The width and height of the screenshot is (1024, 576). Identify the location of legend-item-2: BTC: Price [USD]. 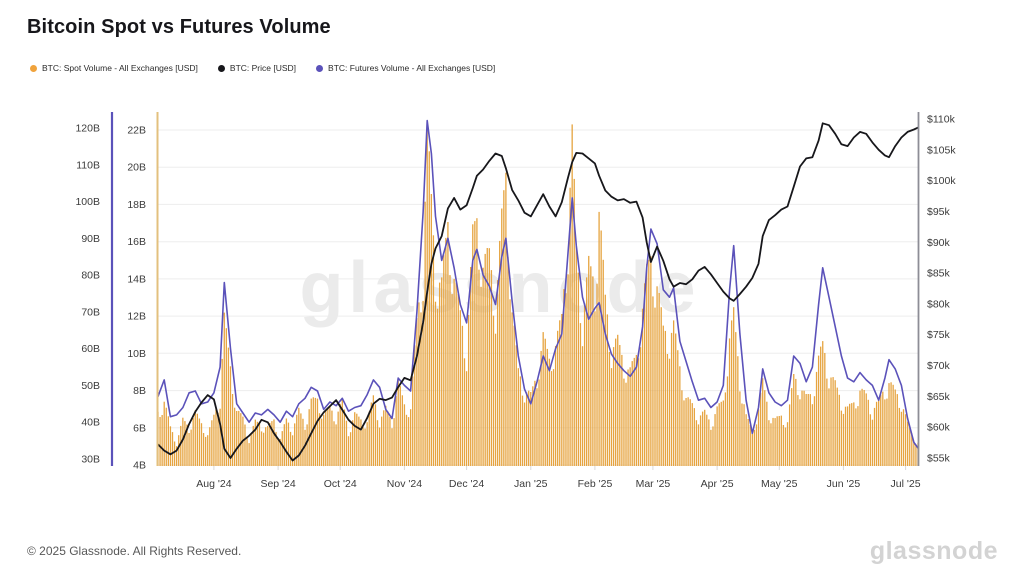
(256, 68).